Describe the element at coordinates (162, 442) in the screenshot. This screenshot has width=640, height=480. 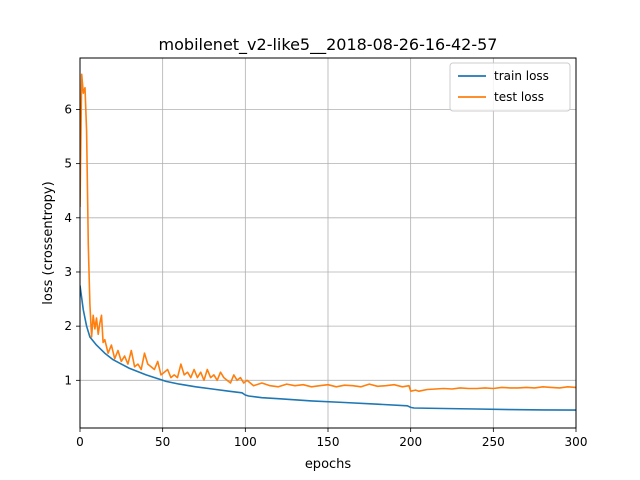
I see `x-tick-label: 50` at that location.